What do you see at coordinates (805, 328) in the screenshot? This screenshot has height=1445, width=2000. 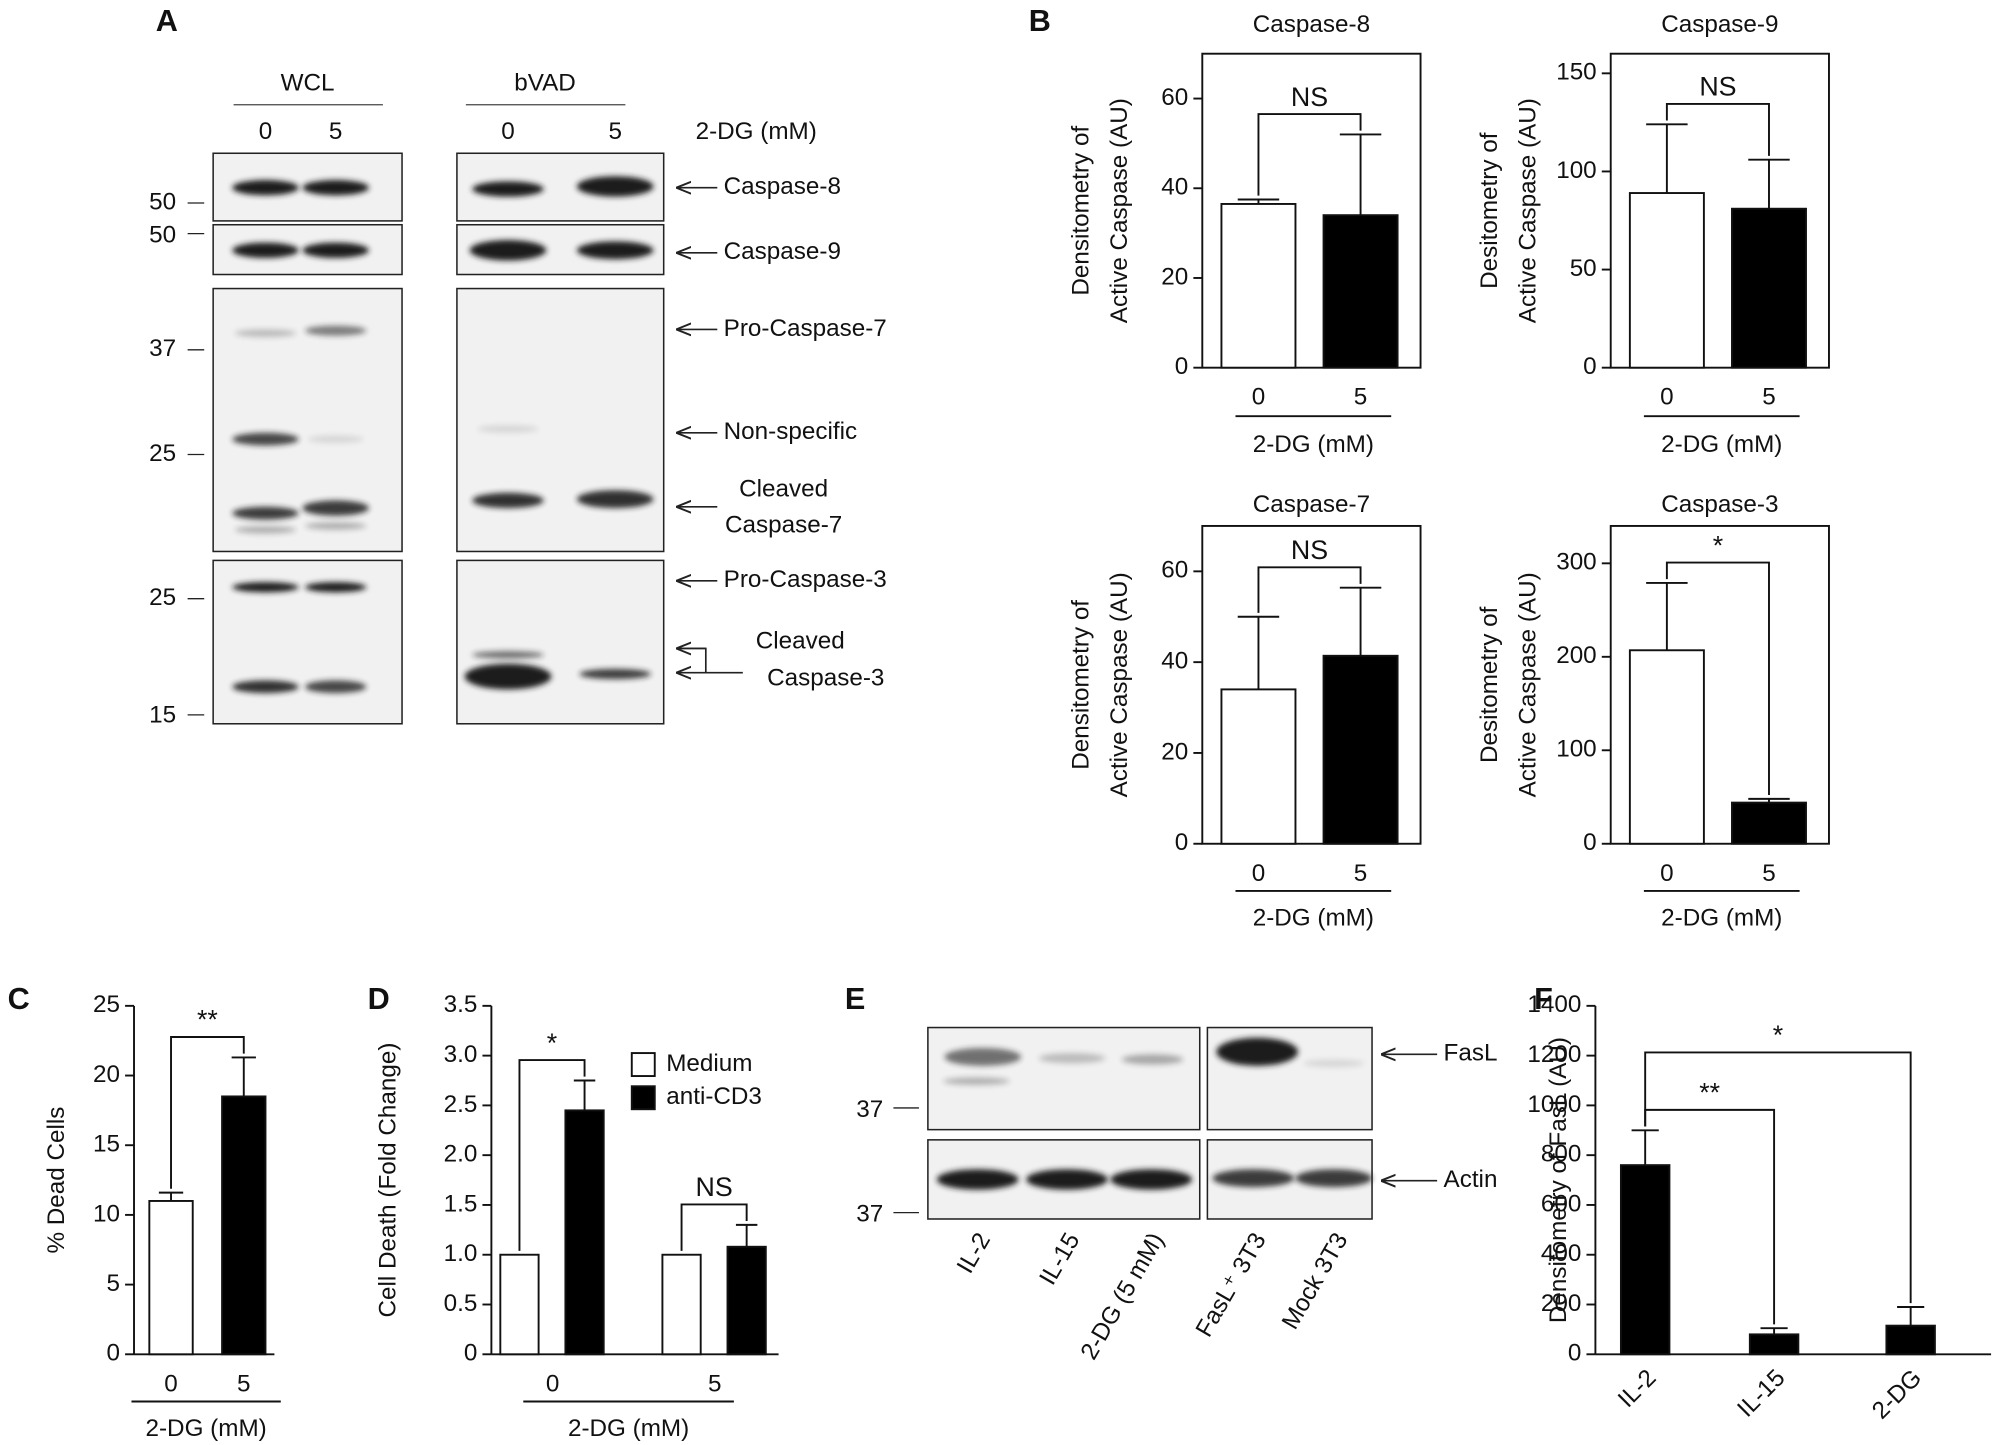 I see `band-label: Pro-Caspase-7` at bounding box center [805, 328].